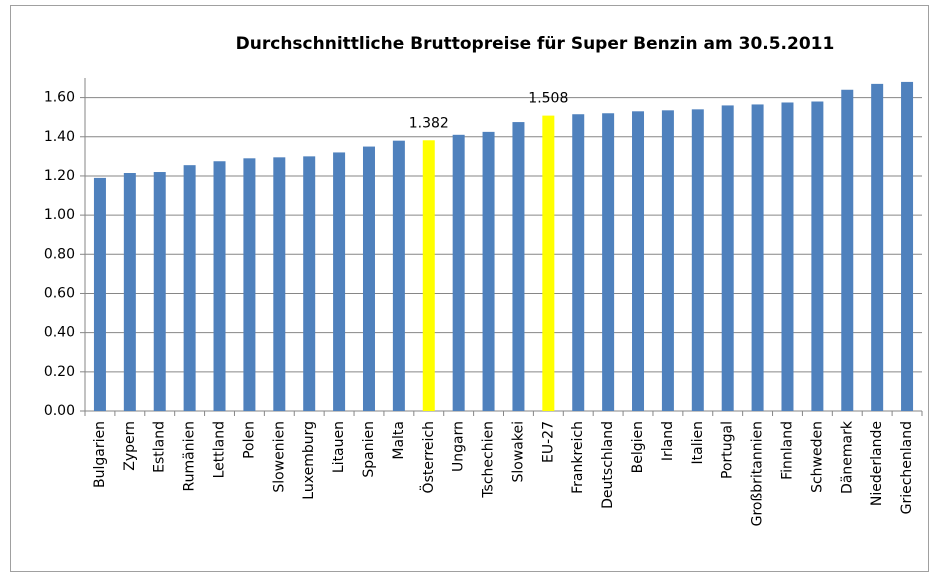 This screenshot has width=935, height=574. What do you see at coordinates (698, 442) in the screenshot?
I see `x-tick-label: Italien` at bounding box center [698, 442].